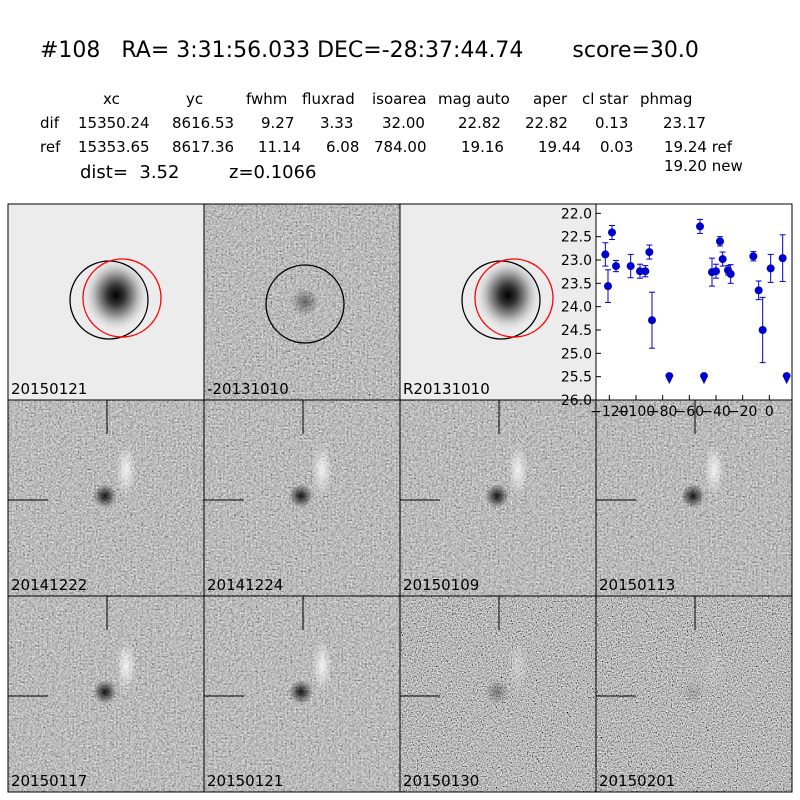 The height and width of the screenshot is (800, 800). Describe the element at coordinates (49, 389) in the screenshot. I see `panel-label: 20150121` at that location.